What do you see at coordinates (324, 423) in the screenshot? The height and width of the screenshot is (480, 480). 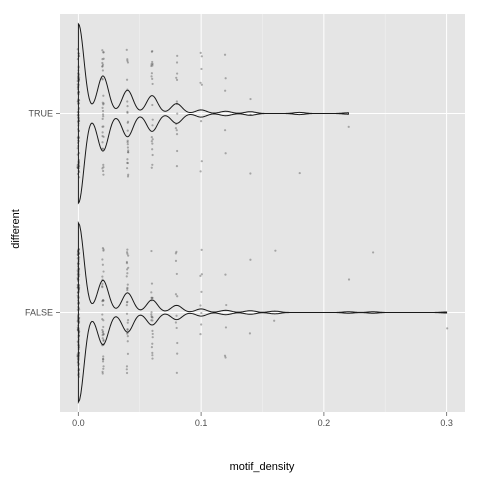 I see `x-tick-label: 0.2` at bounding box center [324, 423].